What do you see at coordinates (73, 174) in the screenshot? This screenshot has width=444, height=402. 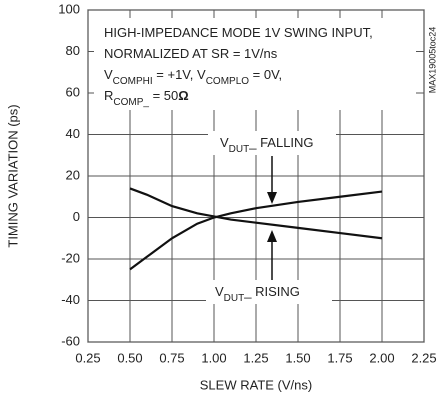 I see `y-tick-label: 20` at bounding box center [73, 174].